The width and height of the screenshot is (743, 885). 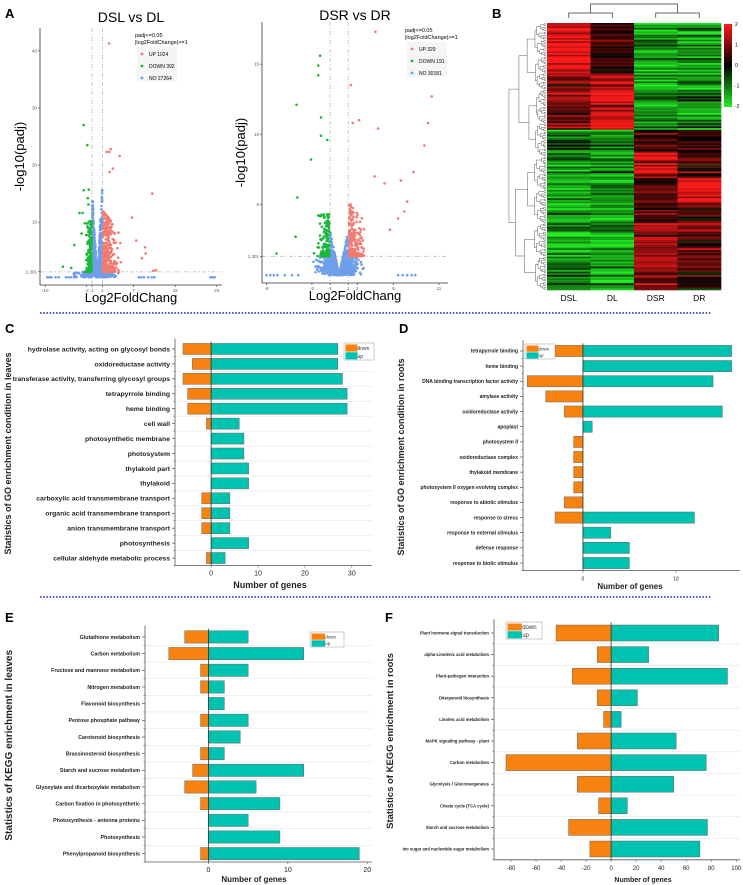 I want to click on legend-swatch-down, so click(x=318, y=636).